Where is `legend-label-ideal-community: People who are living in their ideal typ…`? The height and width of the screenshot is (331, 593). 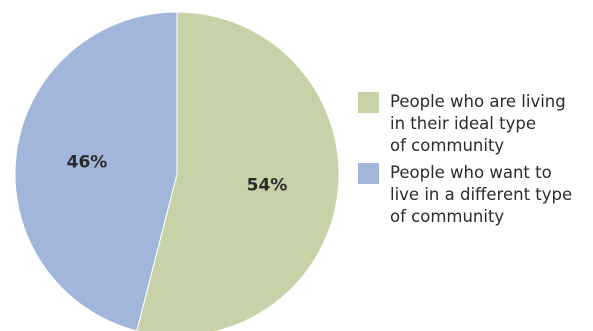 legend-label-ideal-community: People who are living in their ideal typ… is located at coordinates (478, 123).